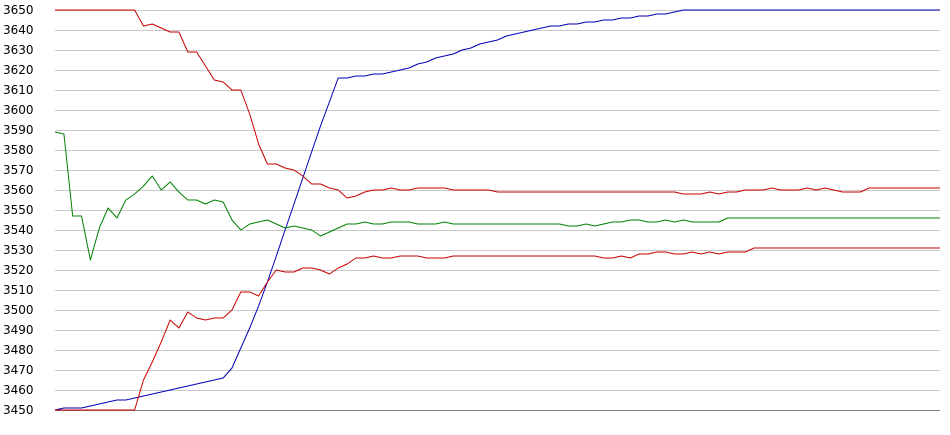  Describe the element at coordinates (18, 130) in the screenshot. I see `y-tick-label: 3590` at that location.